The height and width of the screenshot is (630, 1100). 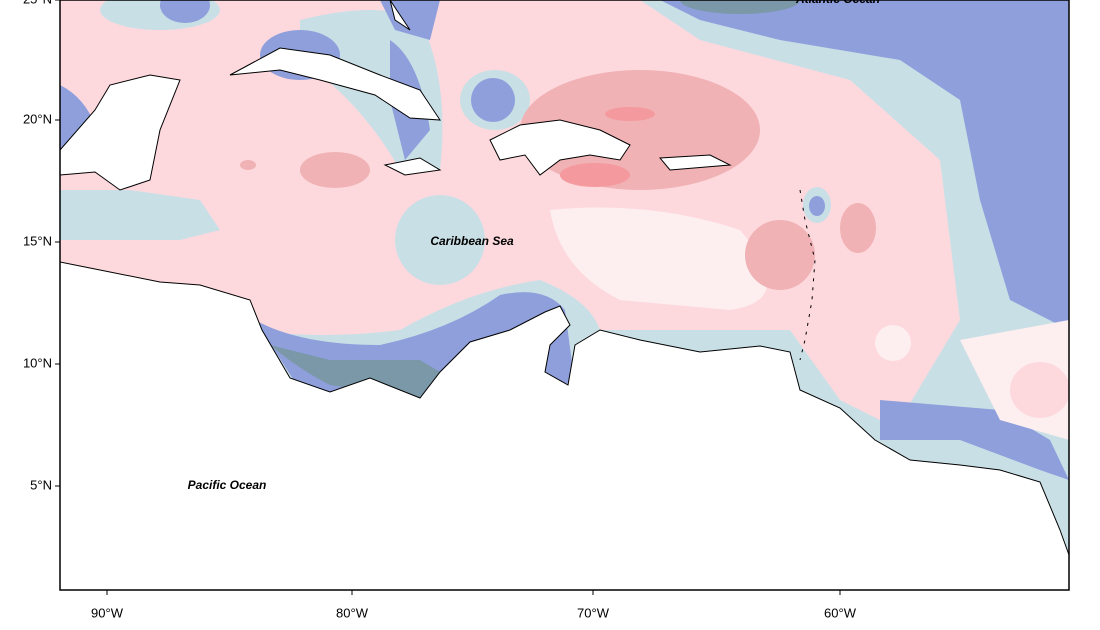 What do you see at coordinates (352, 612) in the screenshot?
I see `lon-label: 80°W` at bounding box center [352, 612].